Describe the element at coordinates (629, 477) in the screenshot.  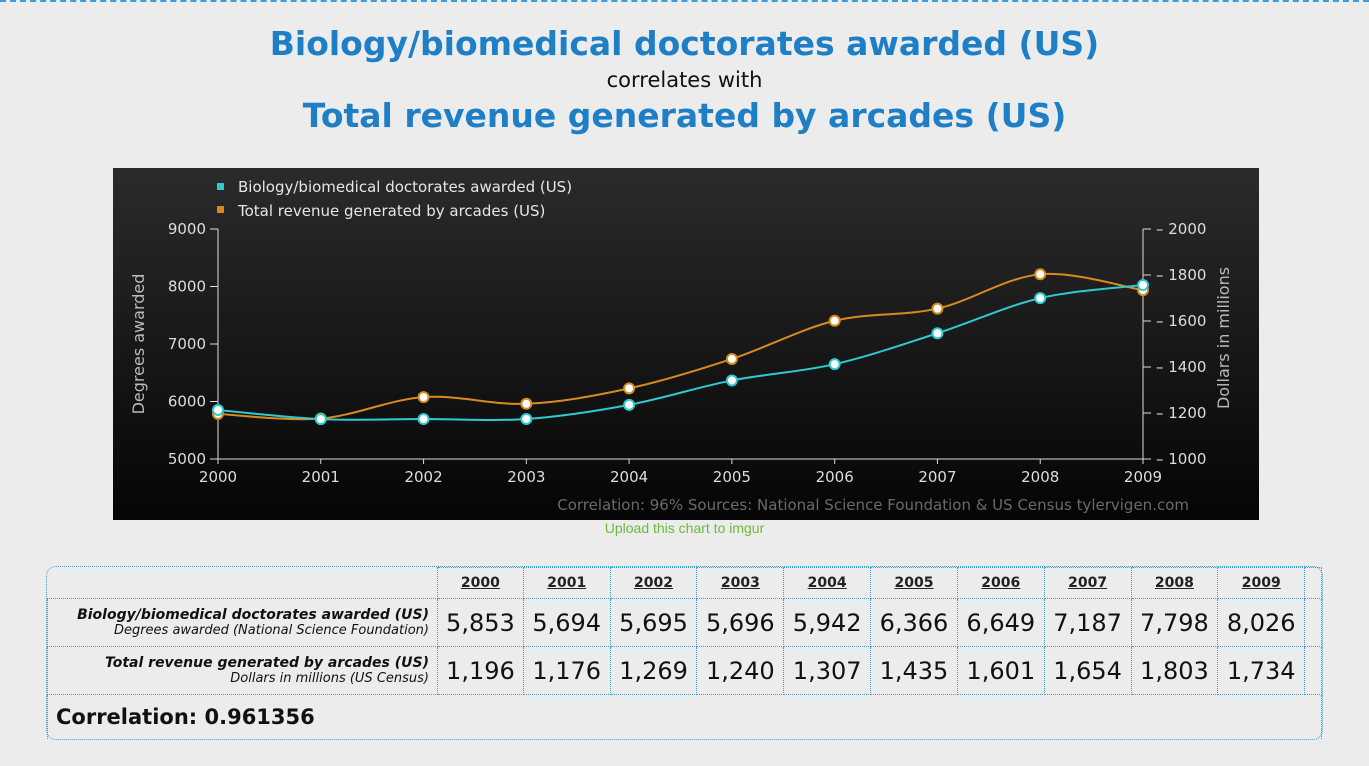
I see `x-tick-label: 2004` at that location.